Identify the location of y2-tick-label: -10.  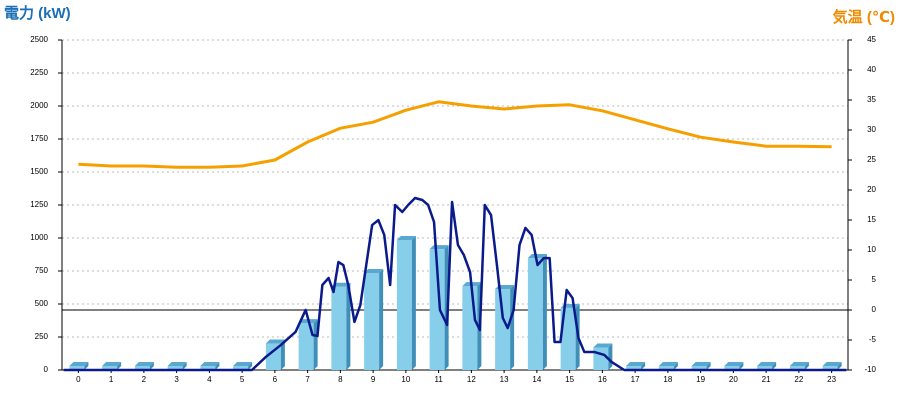
(870, 369).